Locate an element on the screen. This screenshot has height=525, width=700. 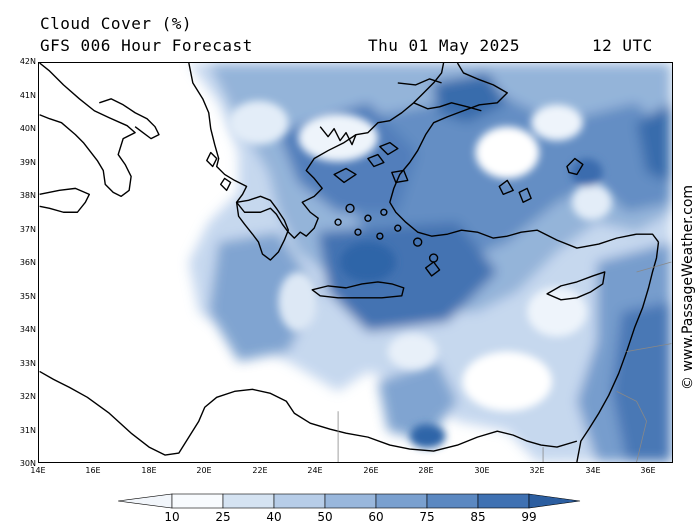
colorbar-tick: 10 is located at coordinates (172, 517).